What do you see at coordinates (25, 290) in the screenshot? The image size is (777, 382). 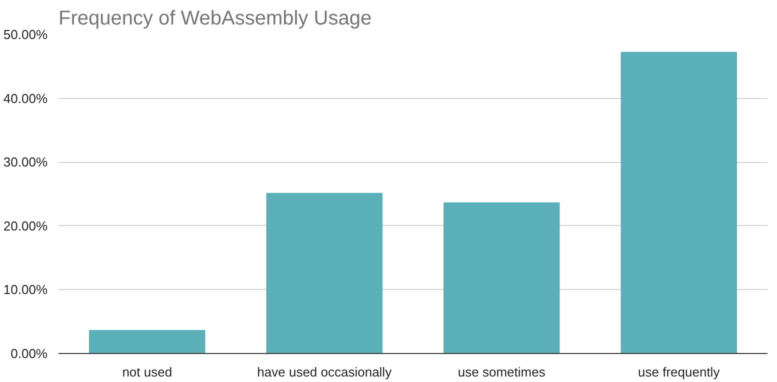 I see `y-tick-label: 10.00%` at bounding box center [25, 290].